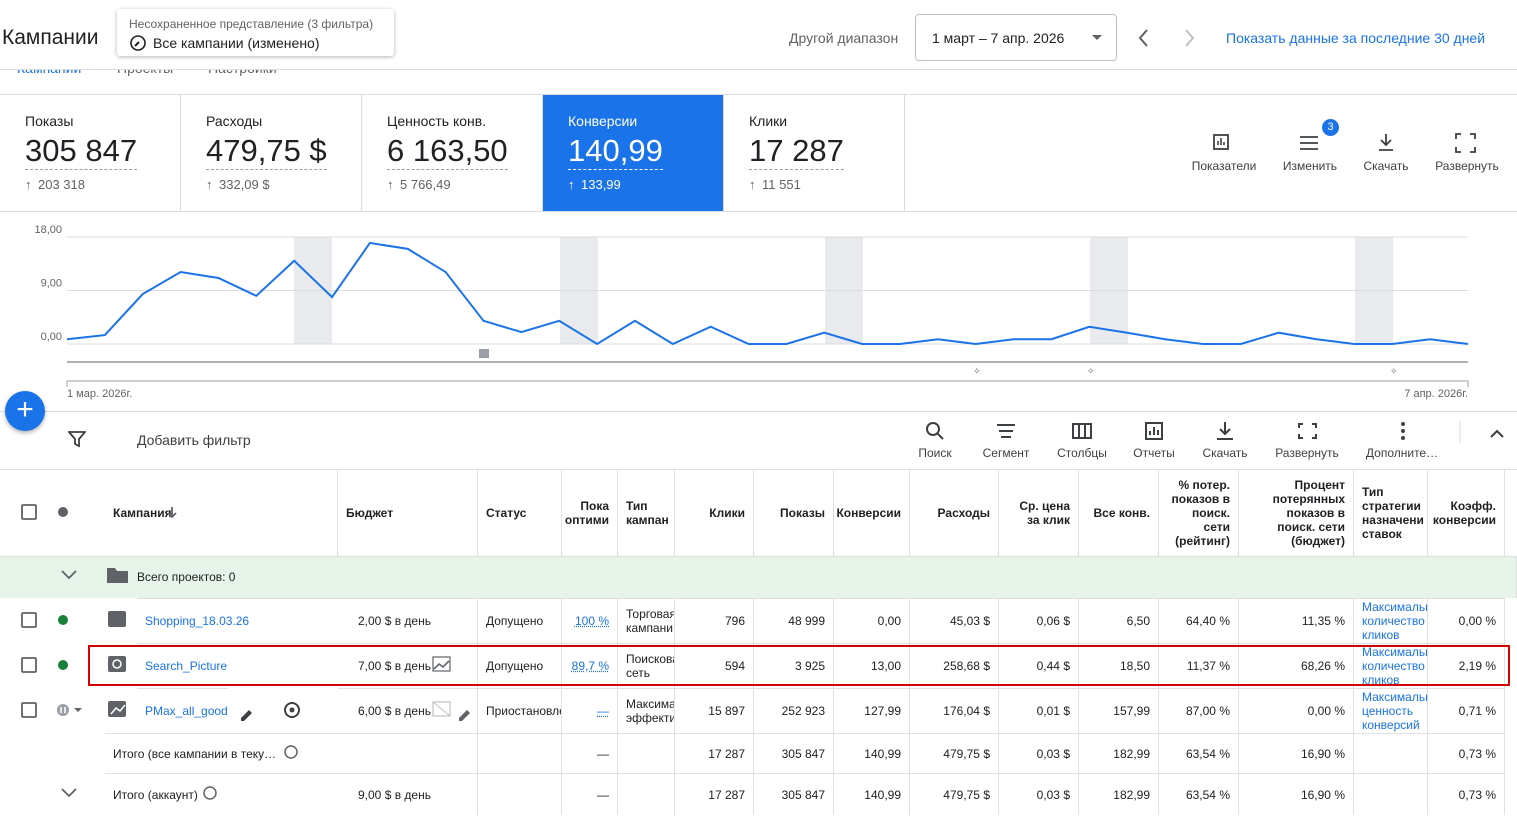  What do you see at coordinates (452, 153) in the screenshot?
I see `metric-card: Ценность конв. 6 163,50 ↑ 5 766,49` at bounding box center [452, 153].